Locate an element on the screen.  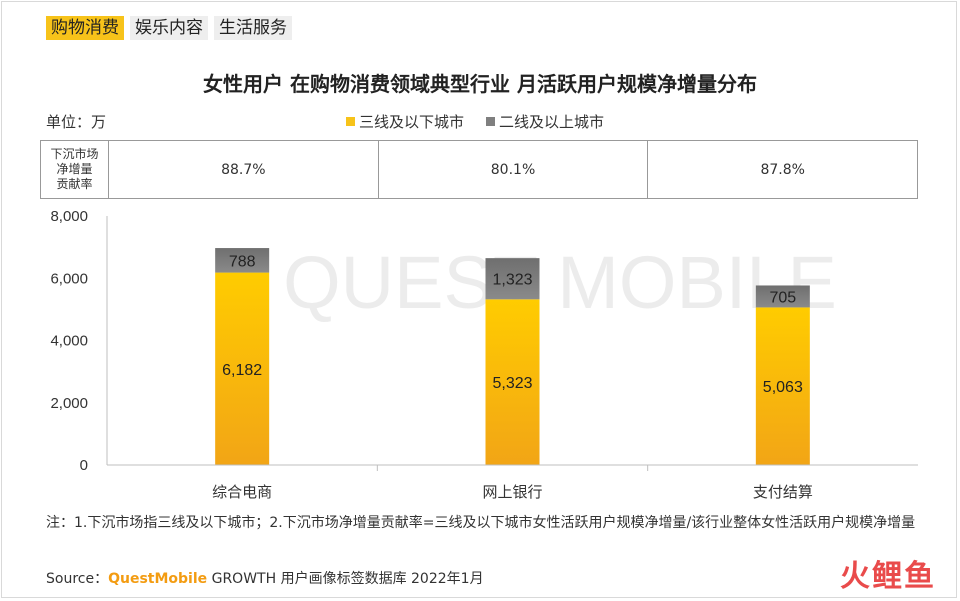
contribution-cell-payment: 87.8% is located at coordinates (782, 169).